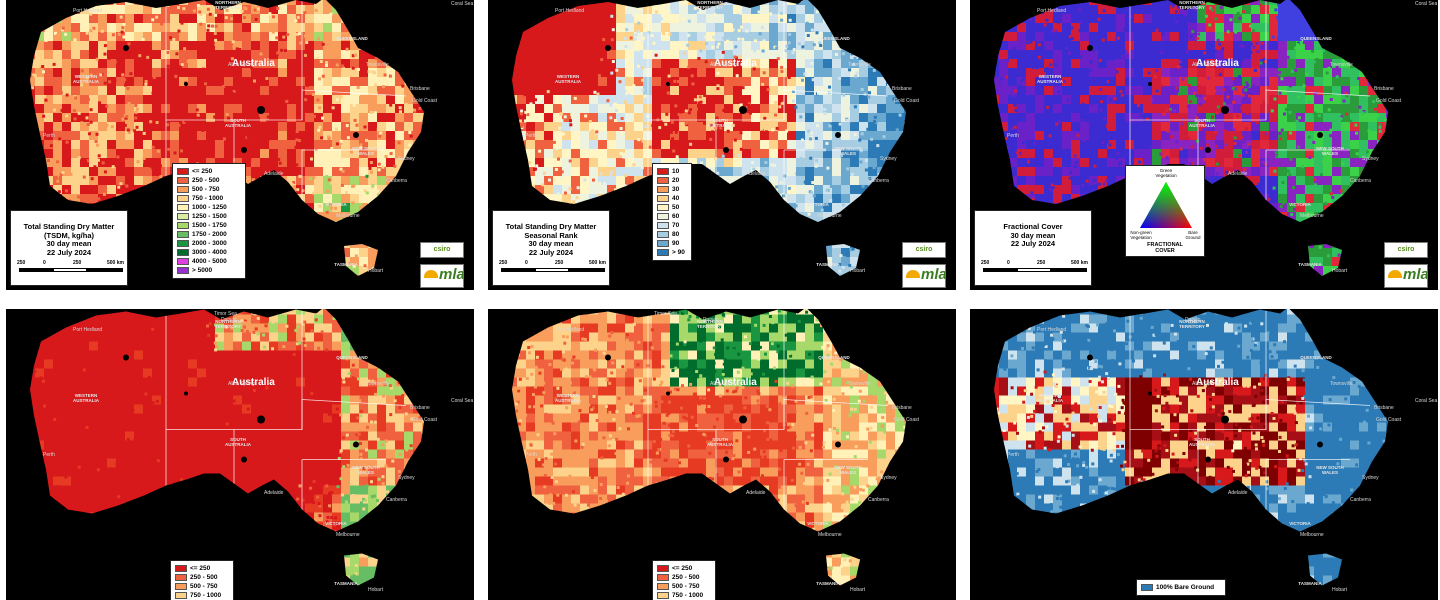 This screenshot has width=1440, height=600. What do you see at coordinates (678, 252) in the screenshot?
I see `legend-label: > 90` at bounding box center [678, 252].